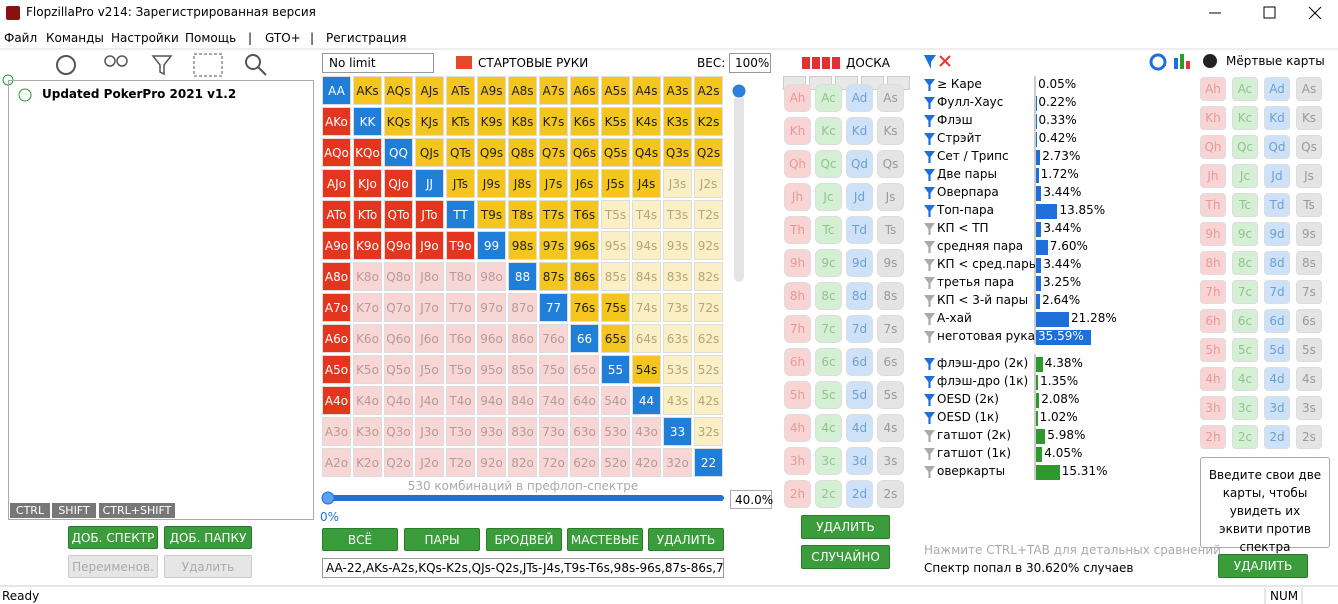 This screenshot has width=1338, height=604. I want to click on board-card: Tc, so click(828, 230).